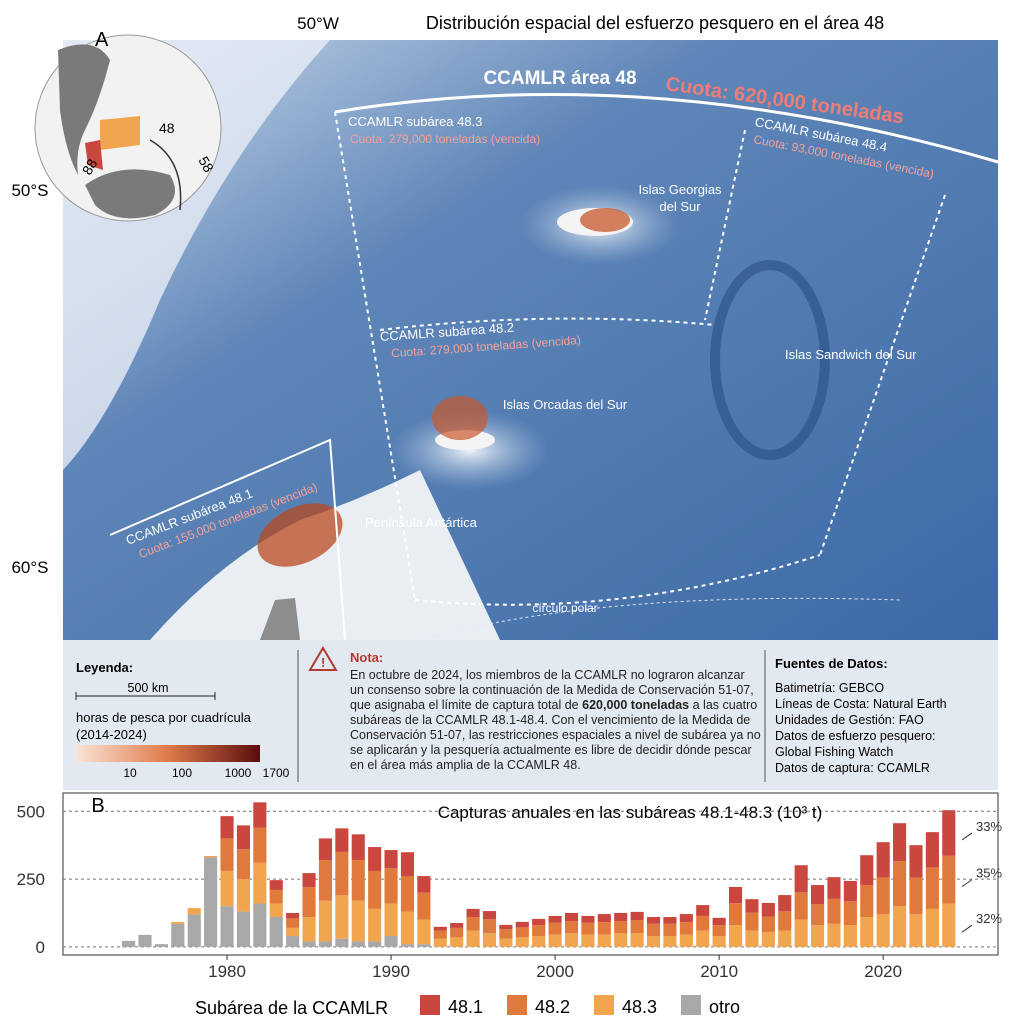  Describe the element at coordinates (164, 717) in the screenshot. I see `legend-caption: horas de pesca por cuadrícula` at that location.